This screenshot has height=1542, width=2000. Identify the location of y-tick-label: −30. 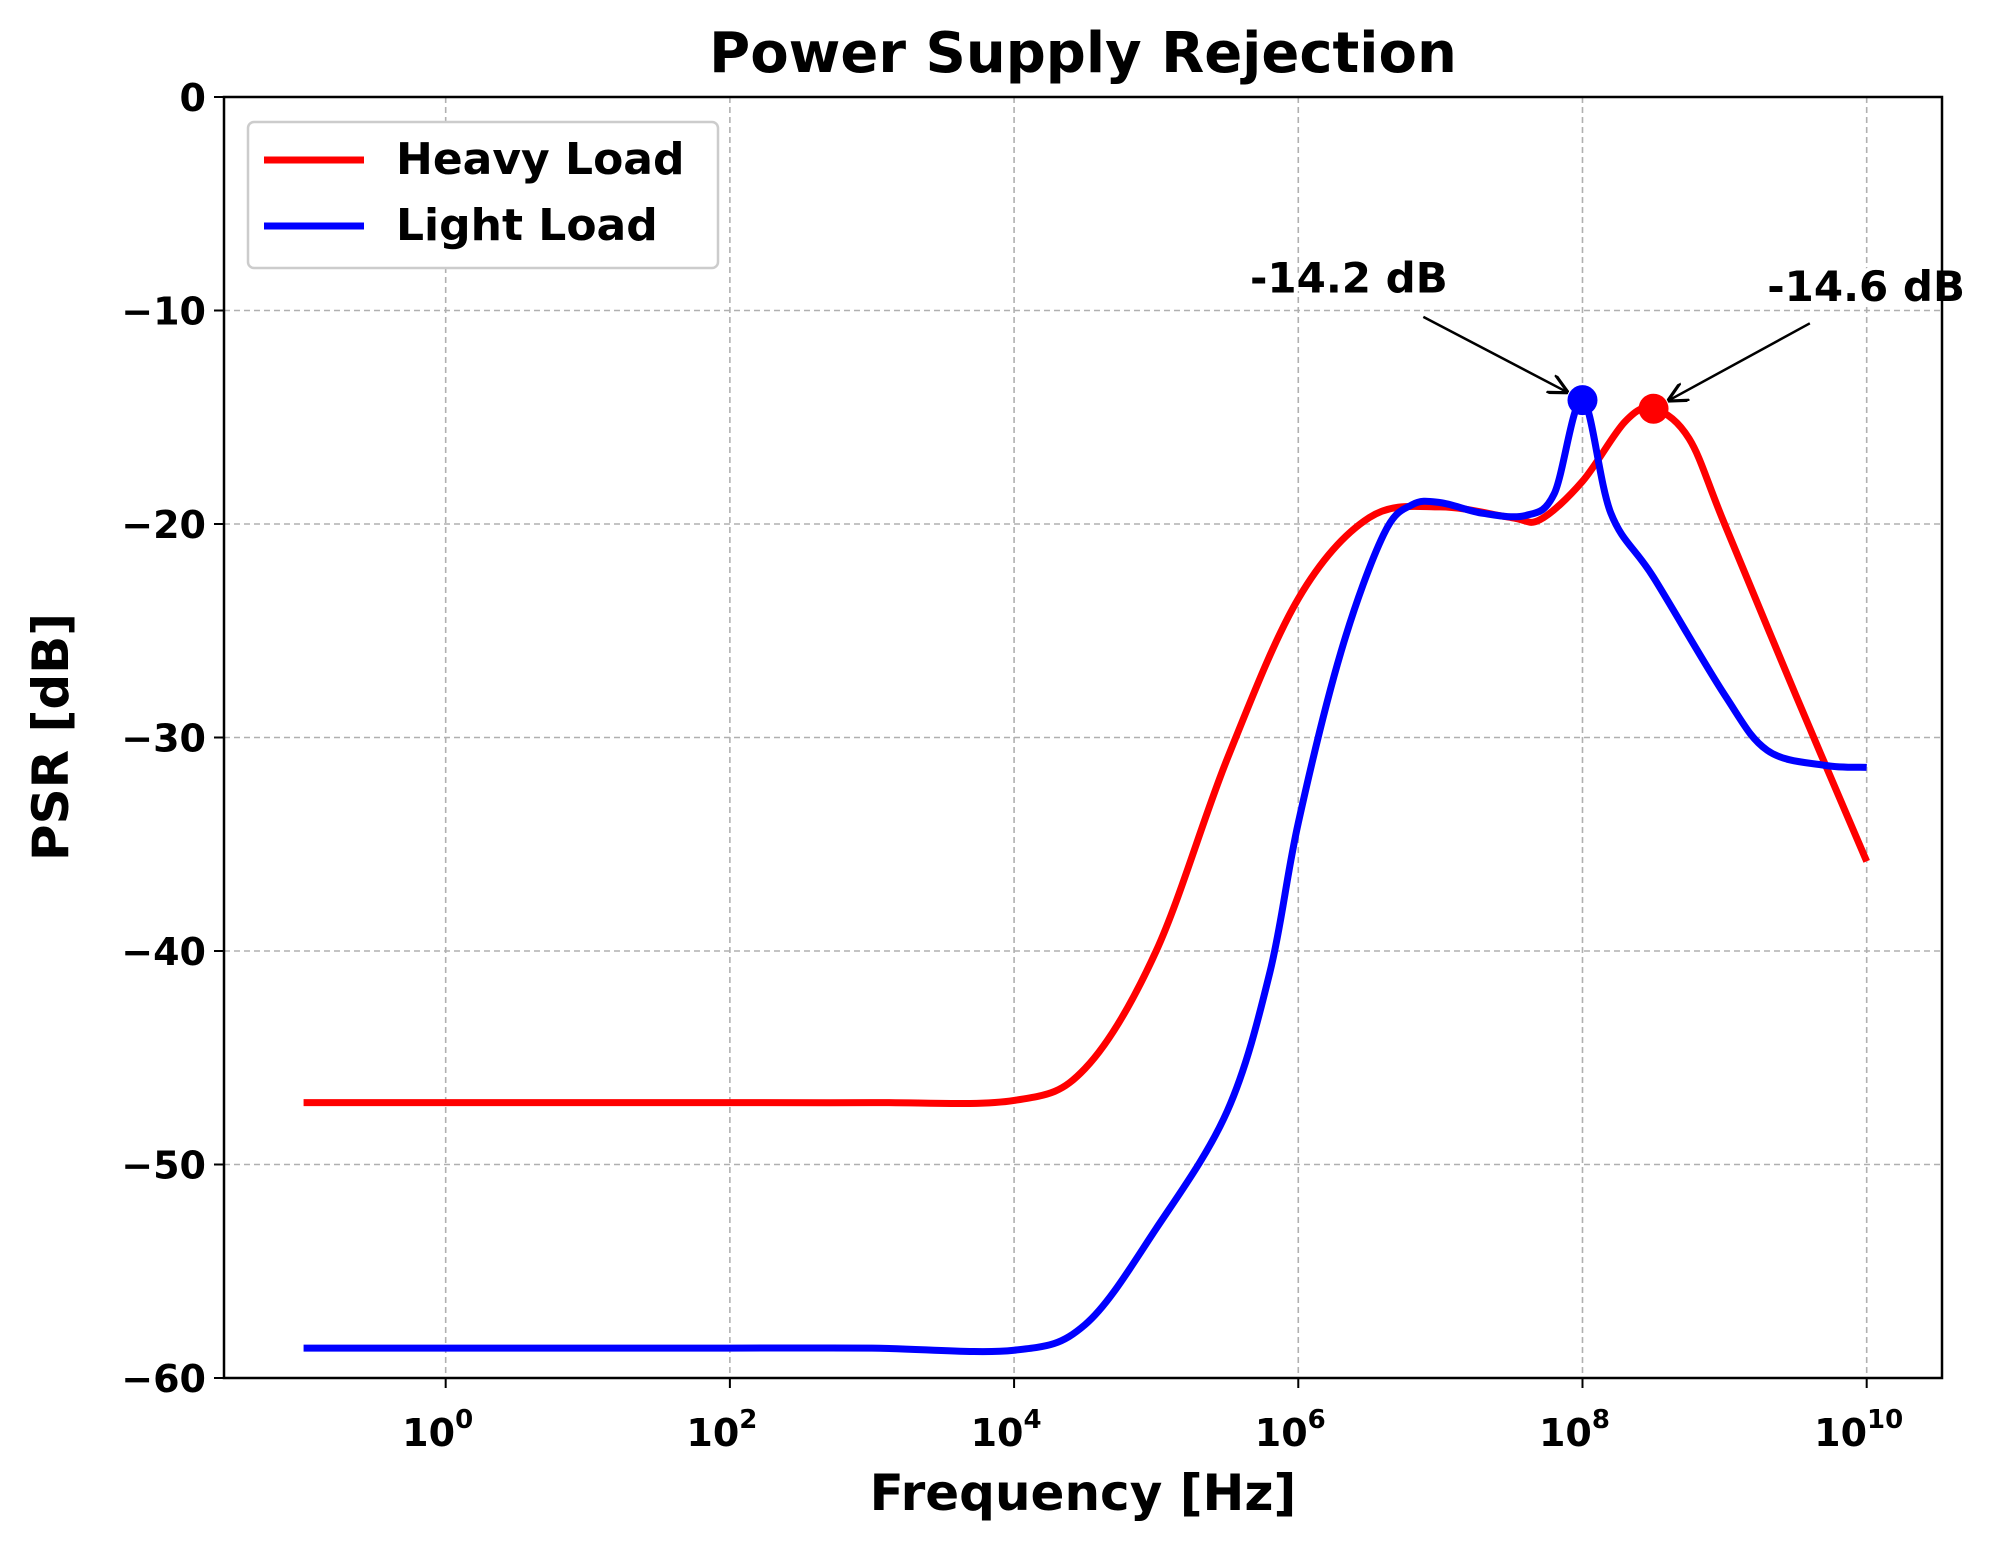
(163, 739).